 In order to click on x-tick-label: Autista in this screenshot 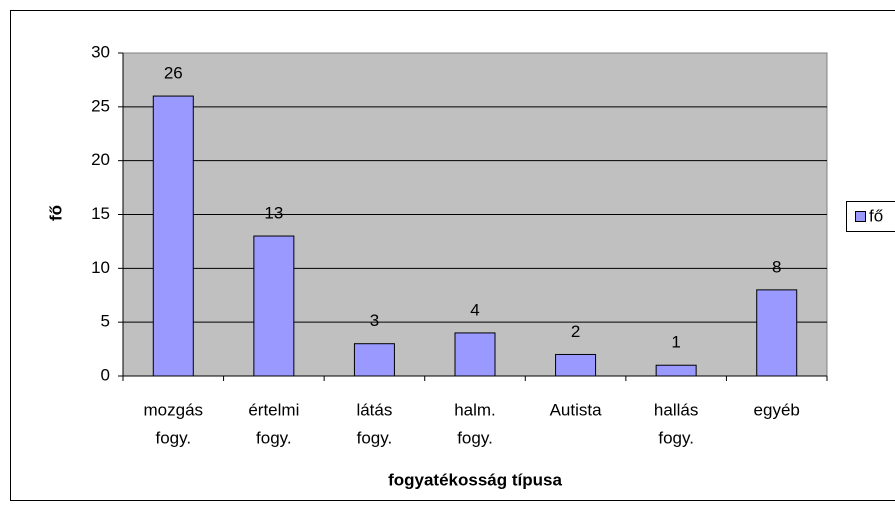, I will do `click(576, 409)`.